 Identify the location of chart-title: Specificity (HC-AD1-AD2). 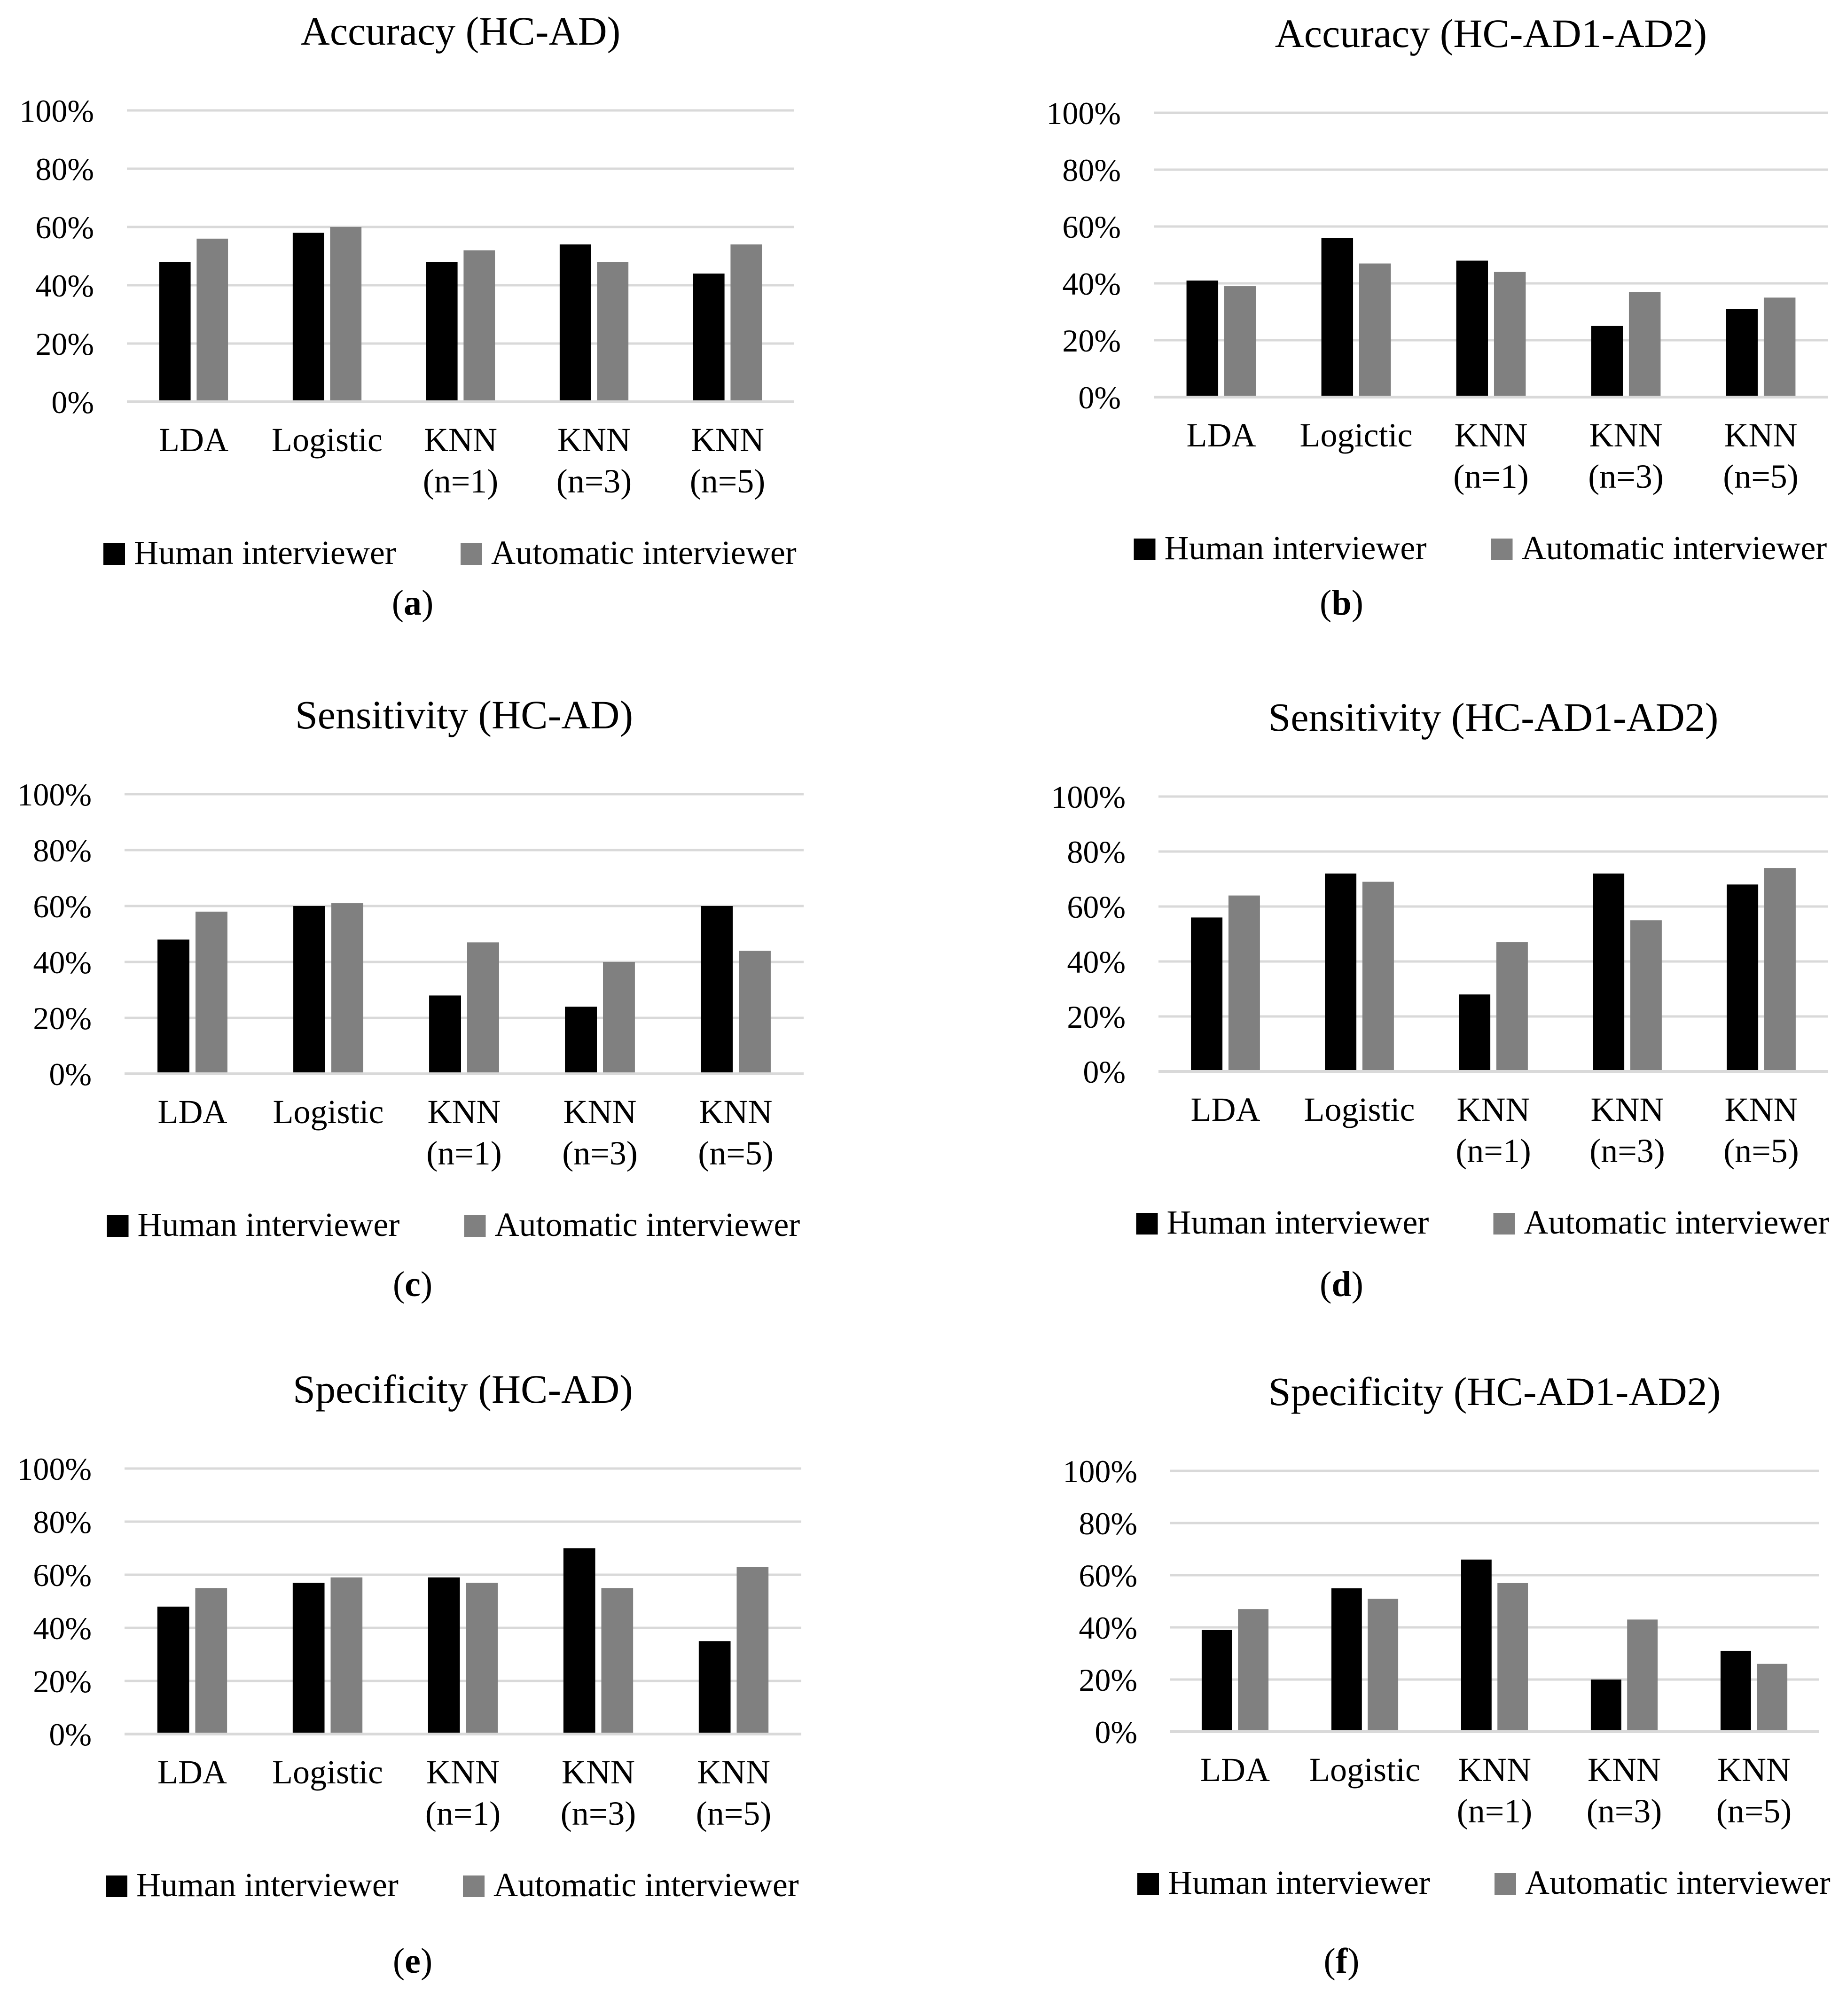
(1495, 1391).